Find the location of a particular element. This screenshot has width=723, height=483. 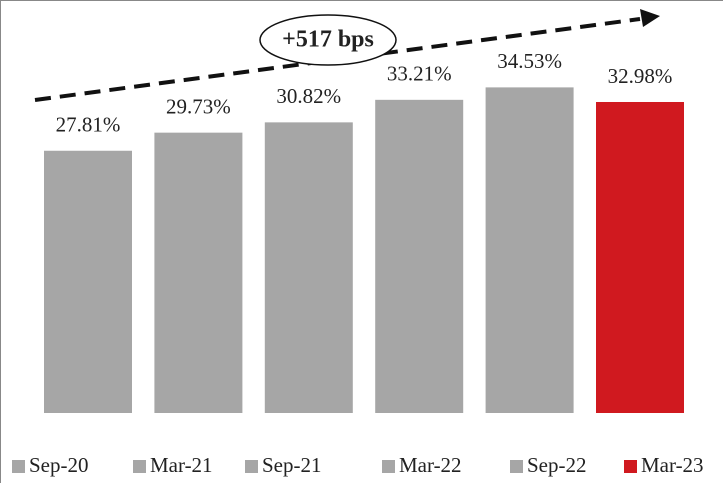

legend-label: Sep-20 is located at coordinates (59, 465).